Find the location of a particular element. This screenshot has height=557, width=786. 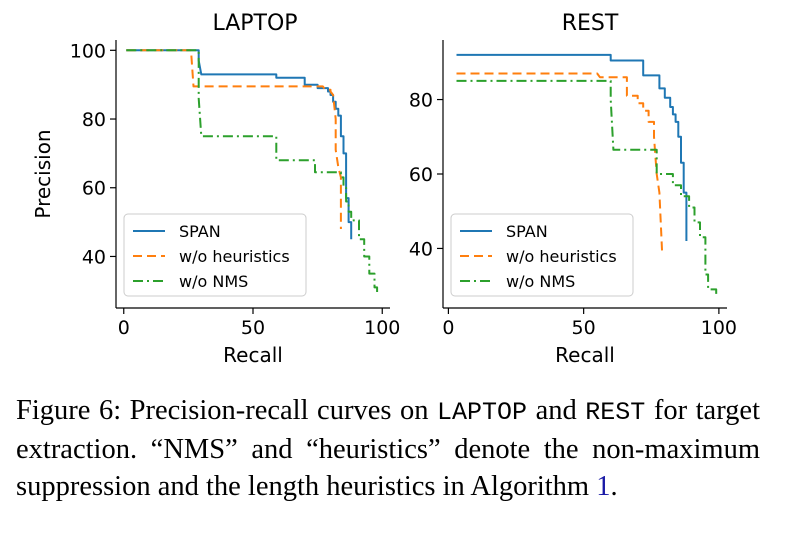

laptop-title: LAPTOP is located at coordinates (254, 23).